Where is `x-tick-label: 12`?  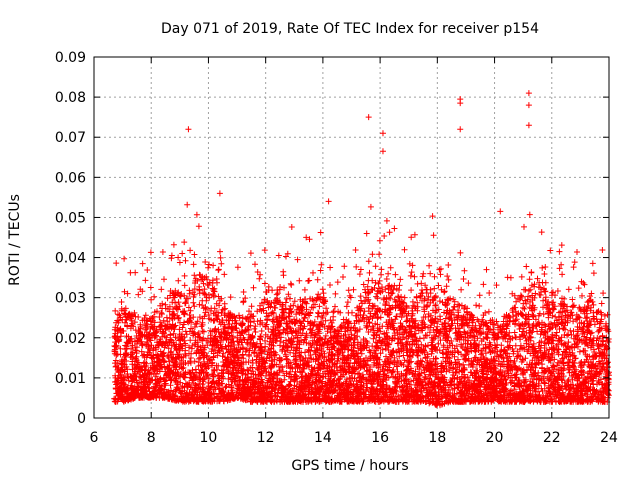
x-tick-label: 12 is located at coordinates (266, 438).